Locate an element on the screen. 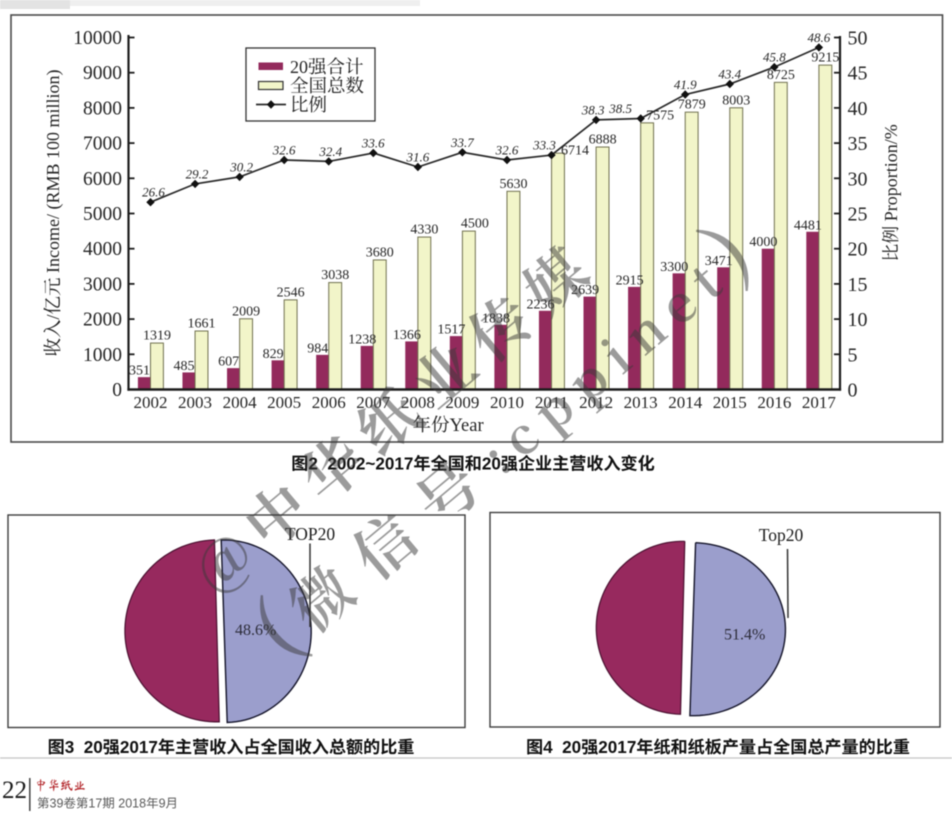 This screenshot has width=952, height=821. svg-text: 8003 is located at coordinates (736, 100).